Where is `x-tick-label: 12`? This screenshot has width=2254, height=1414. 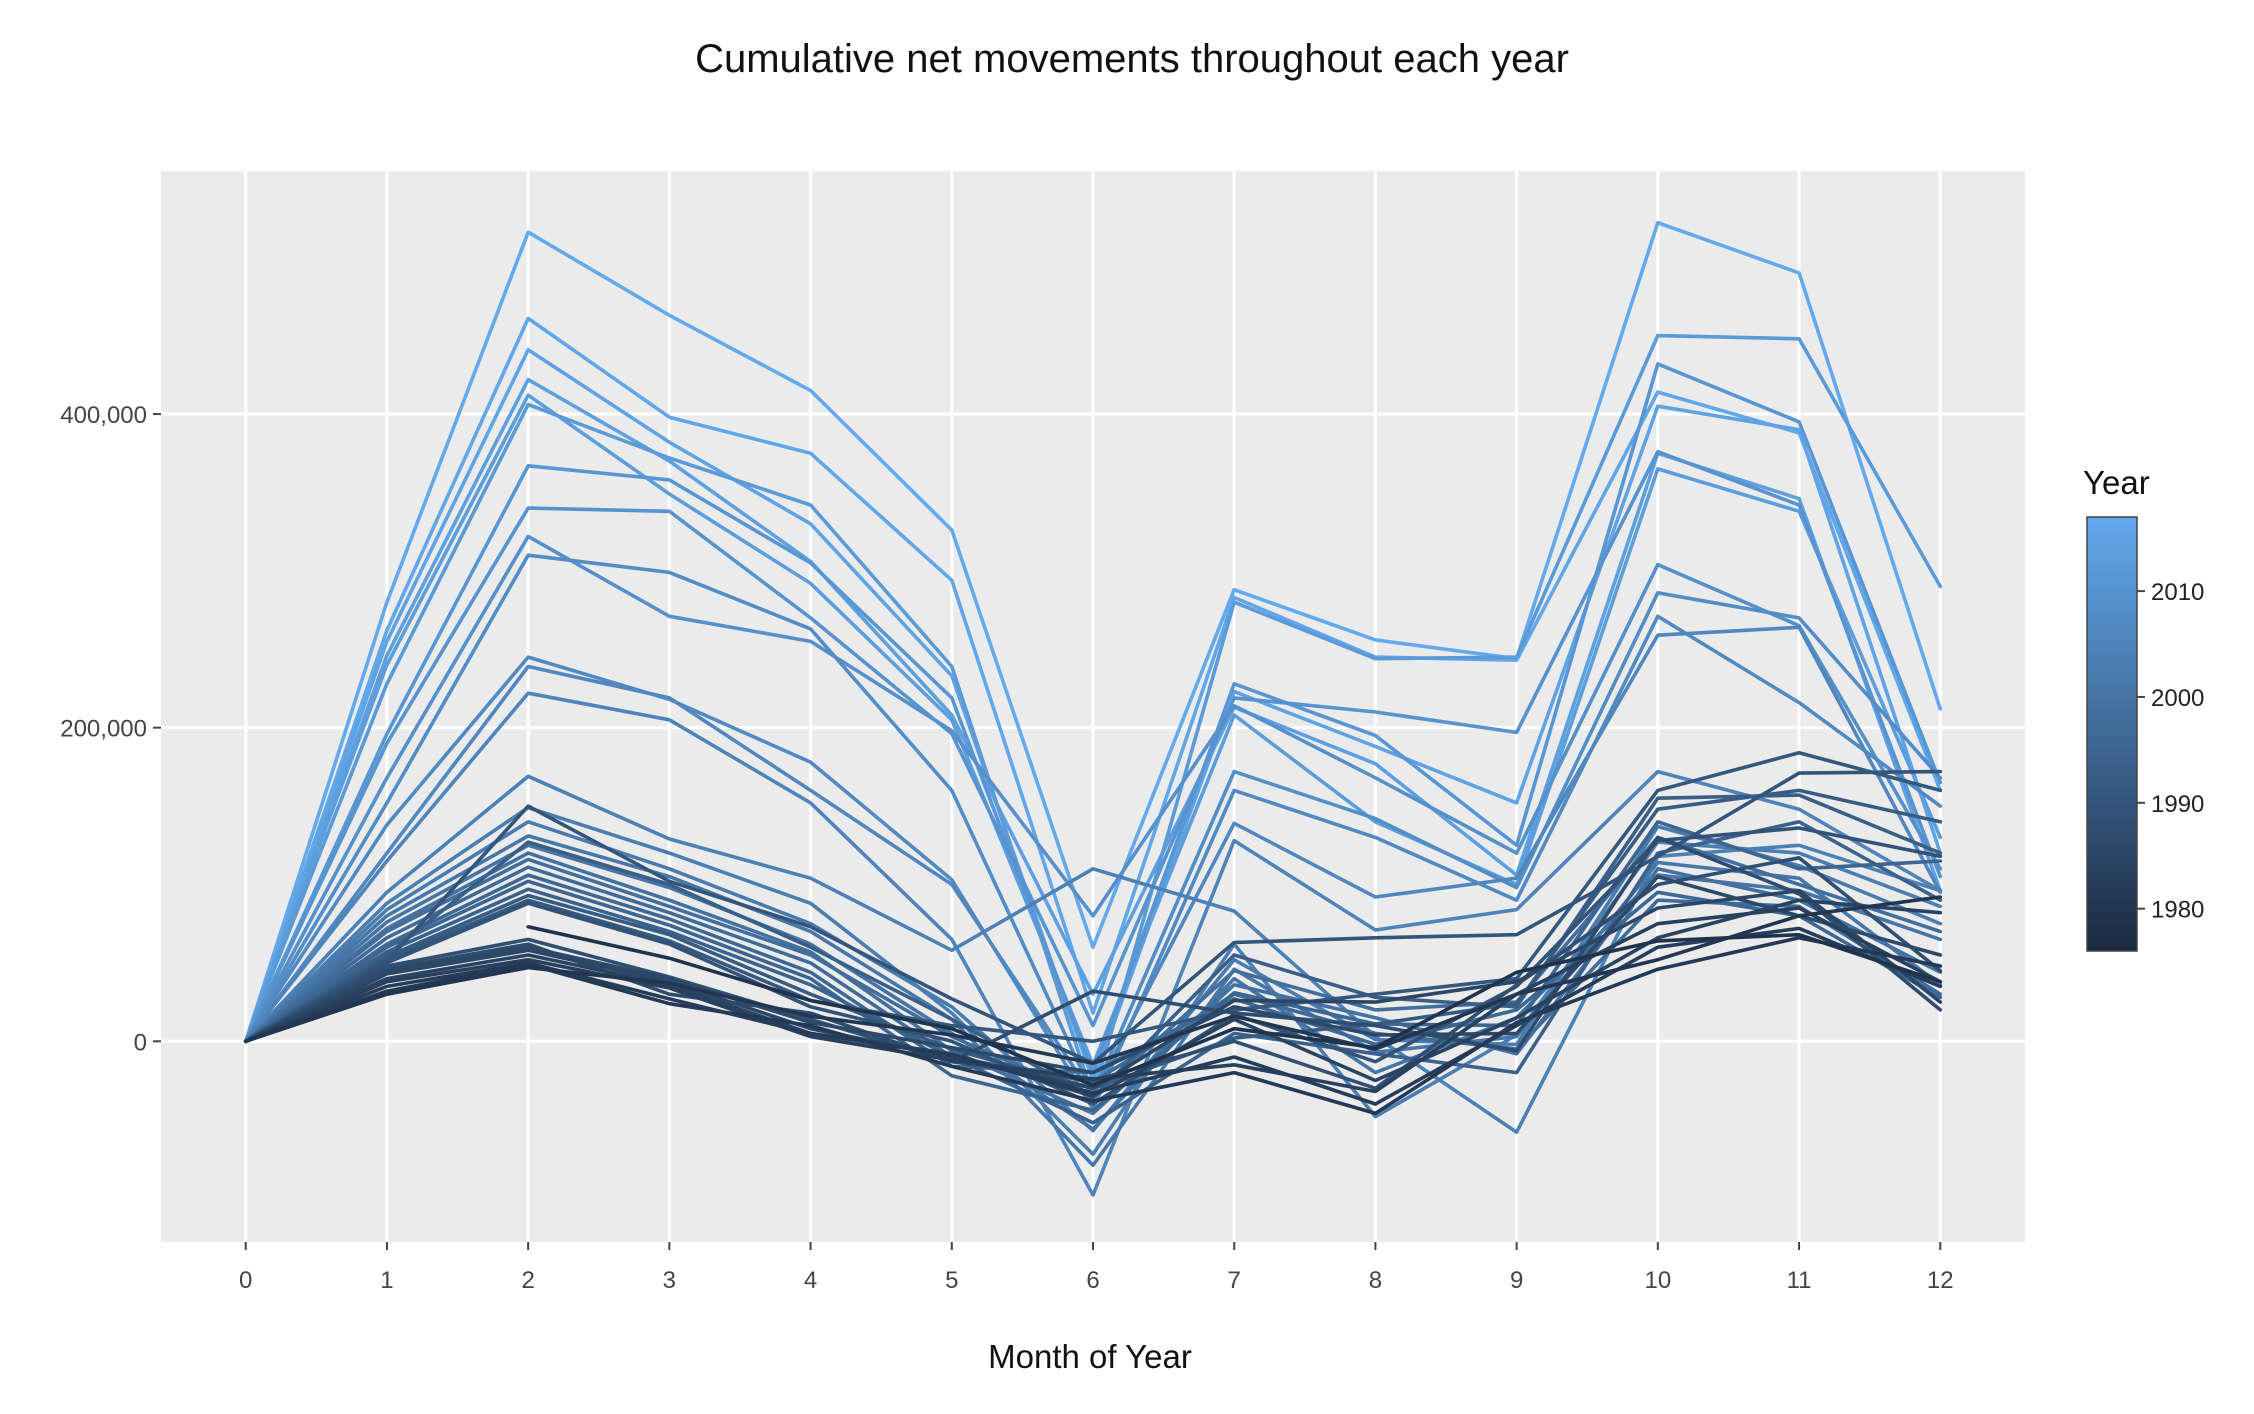
x-tick-label: 12 is located at coordinates (1940, 1280).